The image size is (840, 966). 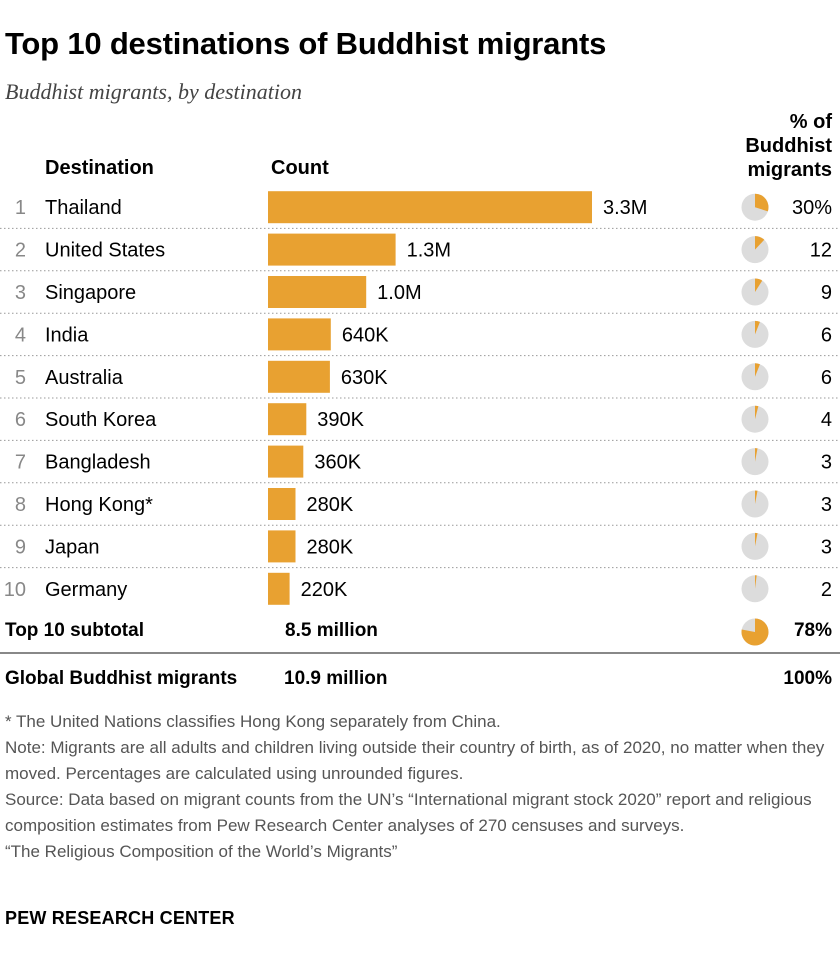 I want to click on percent-label: 30%, so click(x=812, y=208).